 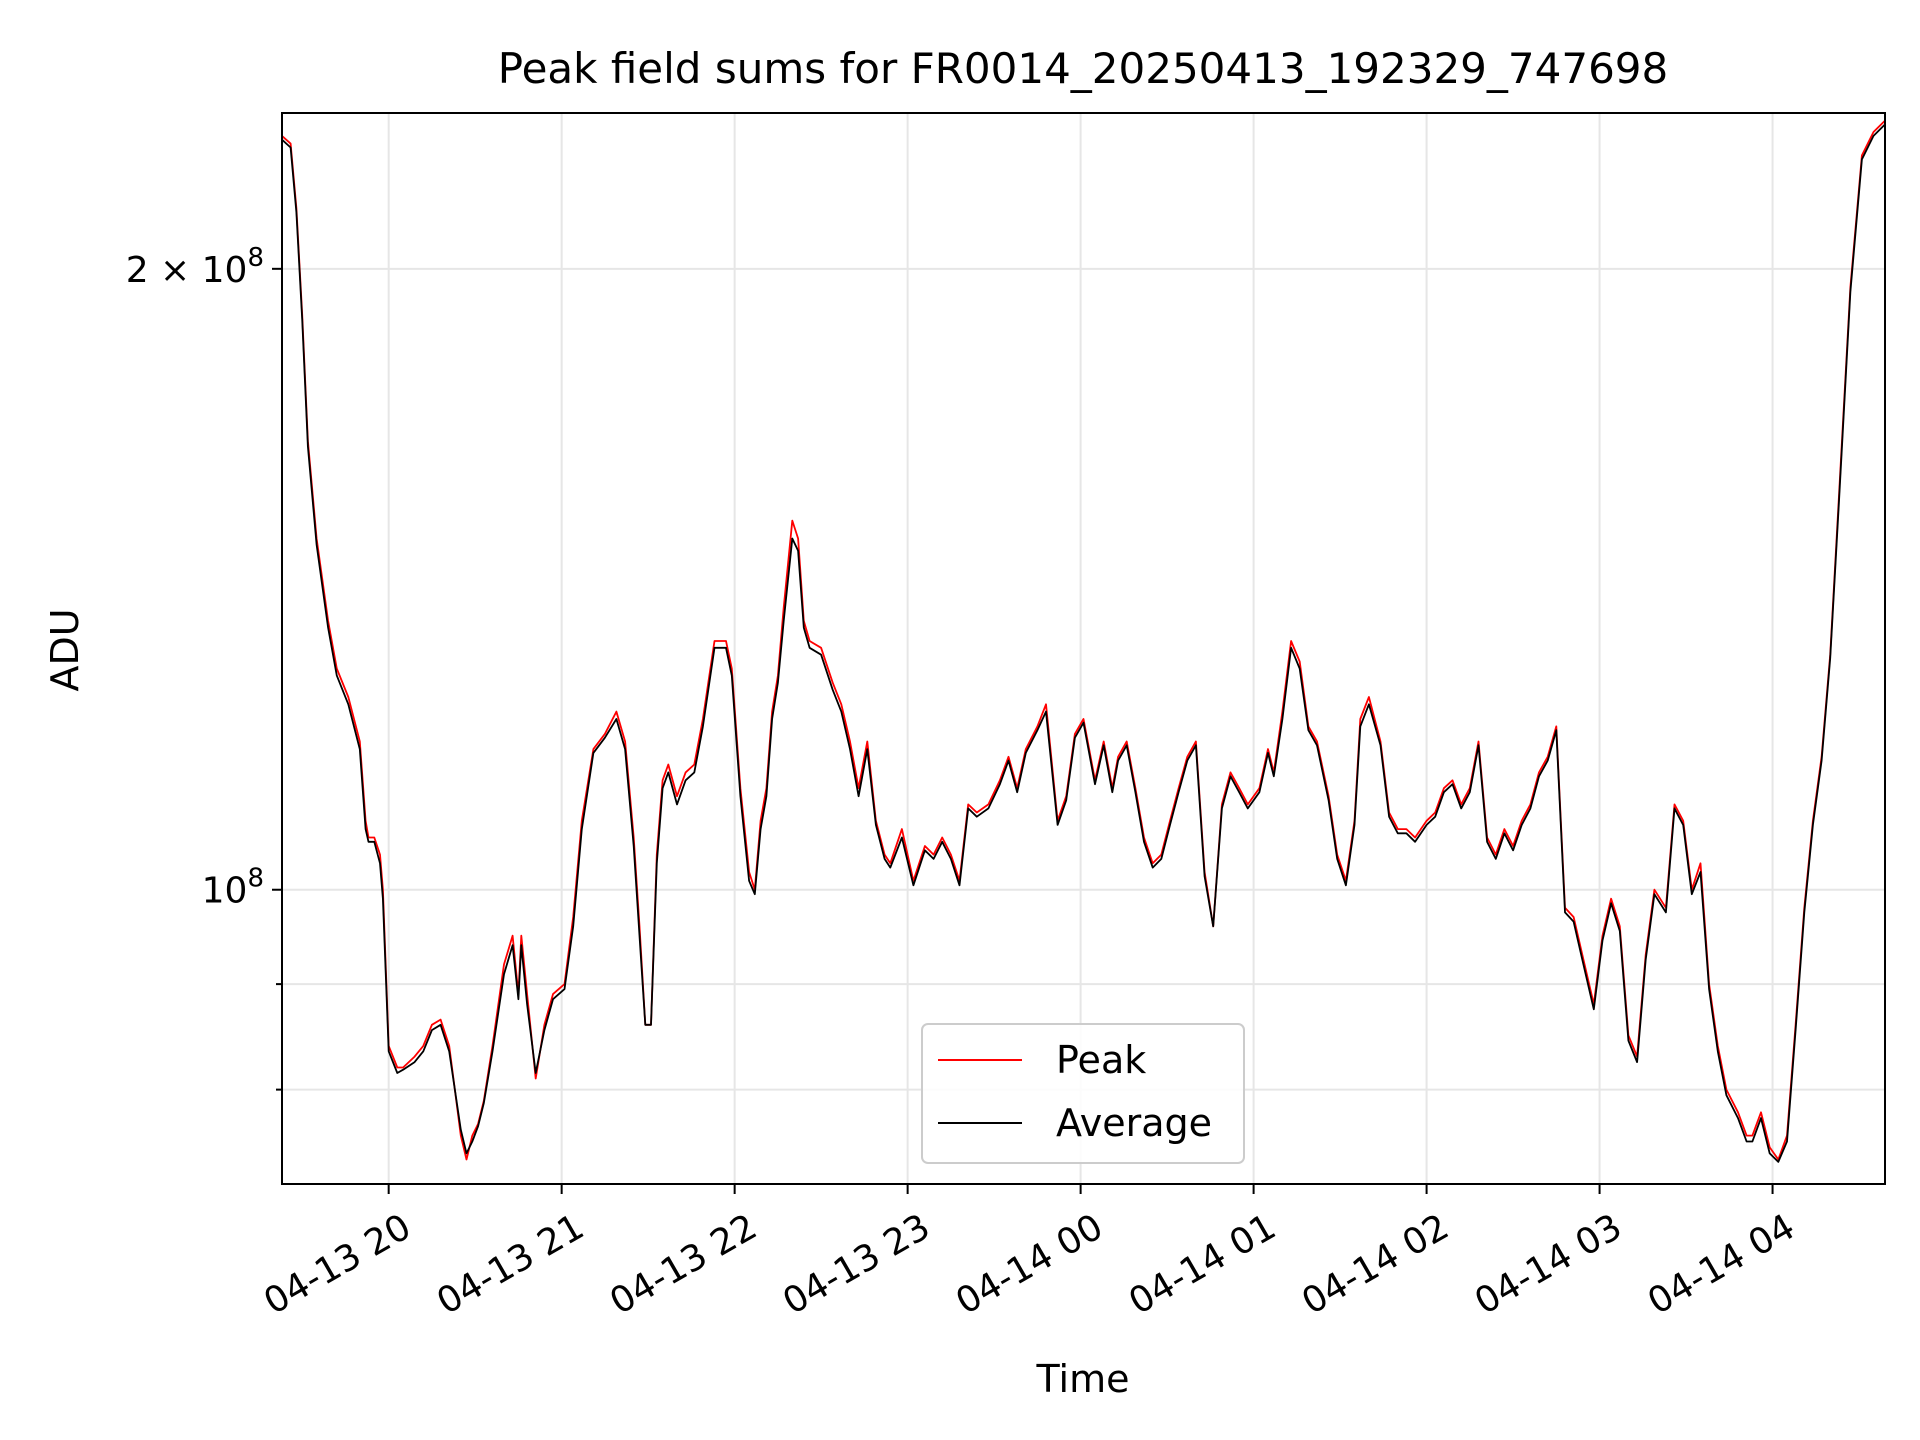 What do you see at coordinates (1134, 1123) in the screenshot?
I see `legend-label-average: Average` at bounding box center [1134, 1123].